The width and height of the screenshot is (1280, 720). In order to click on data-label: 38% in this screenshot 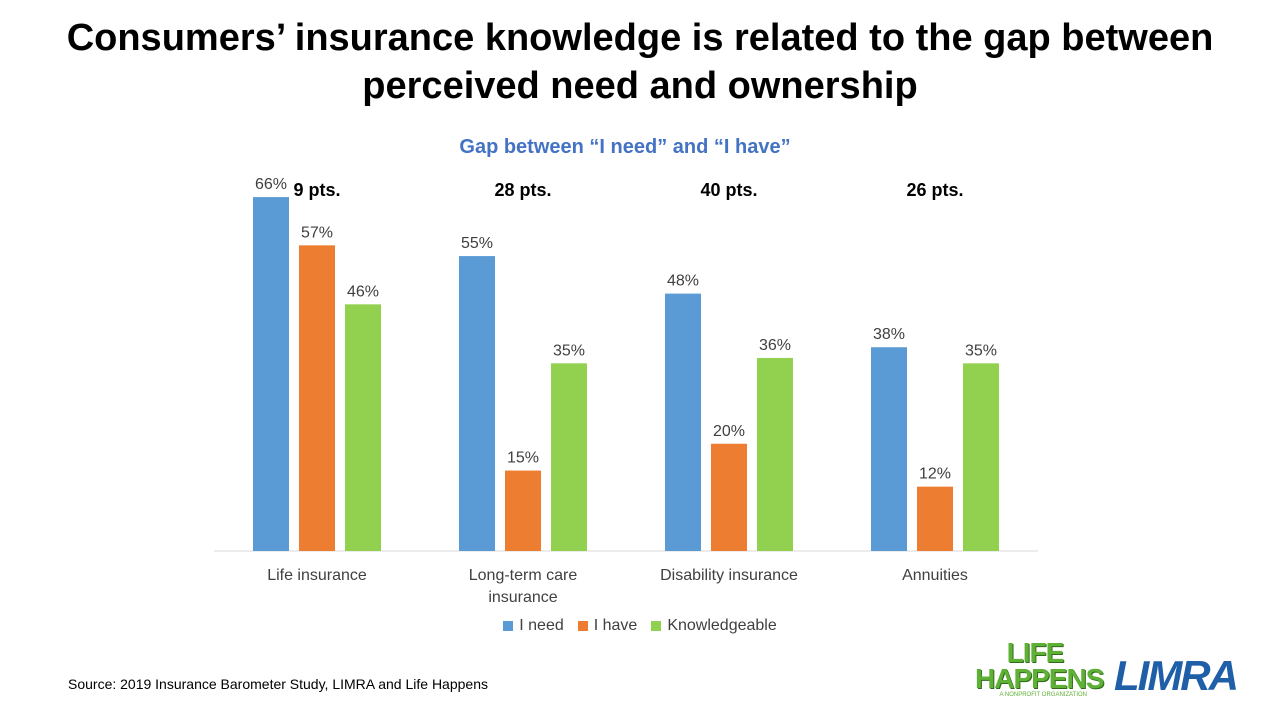, I will do `click(889, 334)`.